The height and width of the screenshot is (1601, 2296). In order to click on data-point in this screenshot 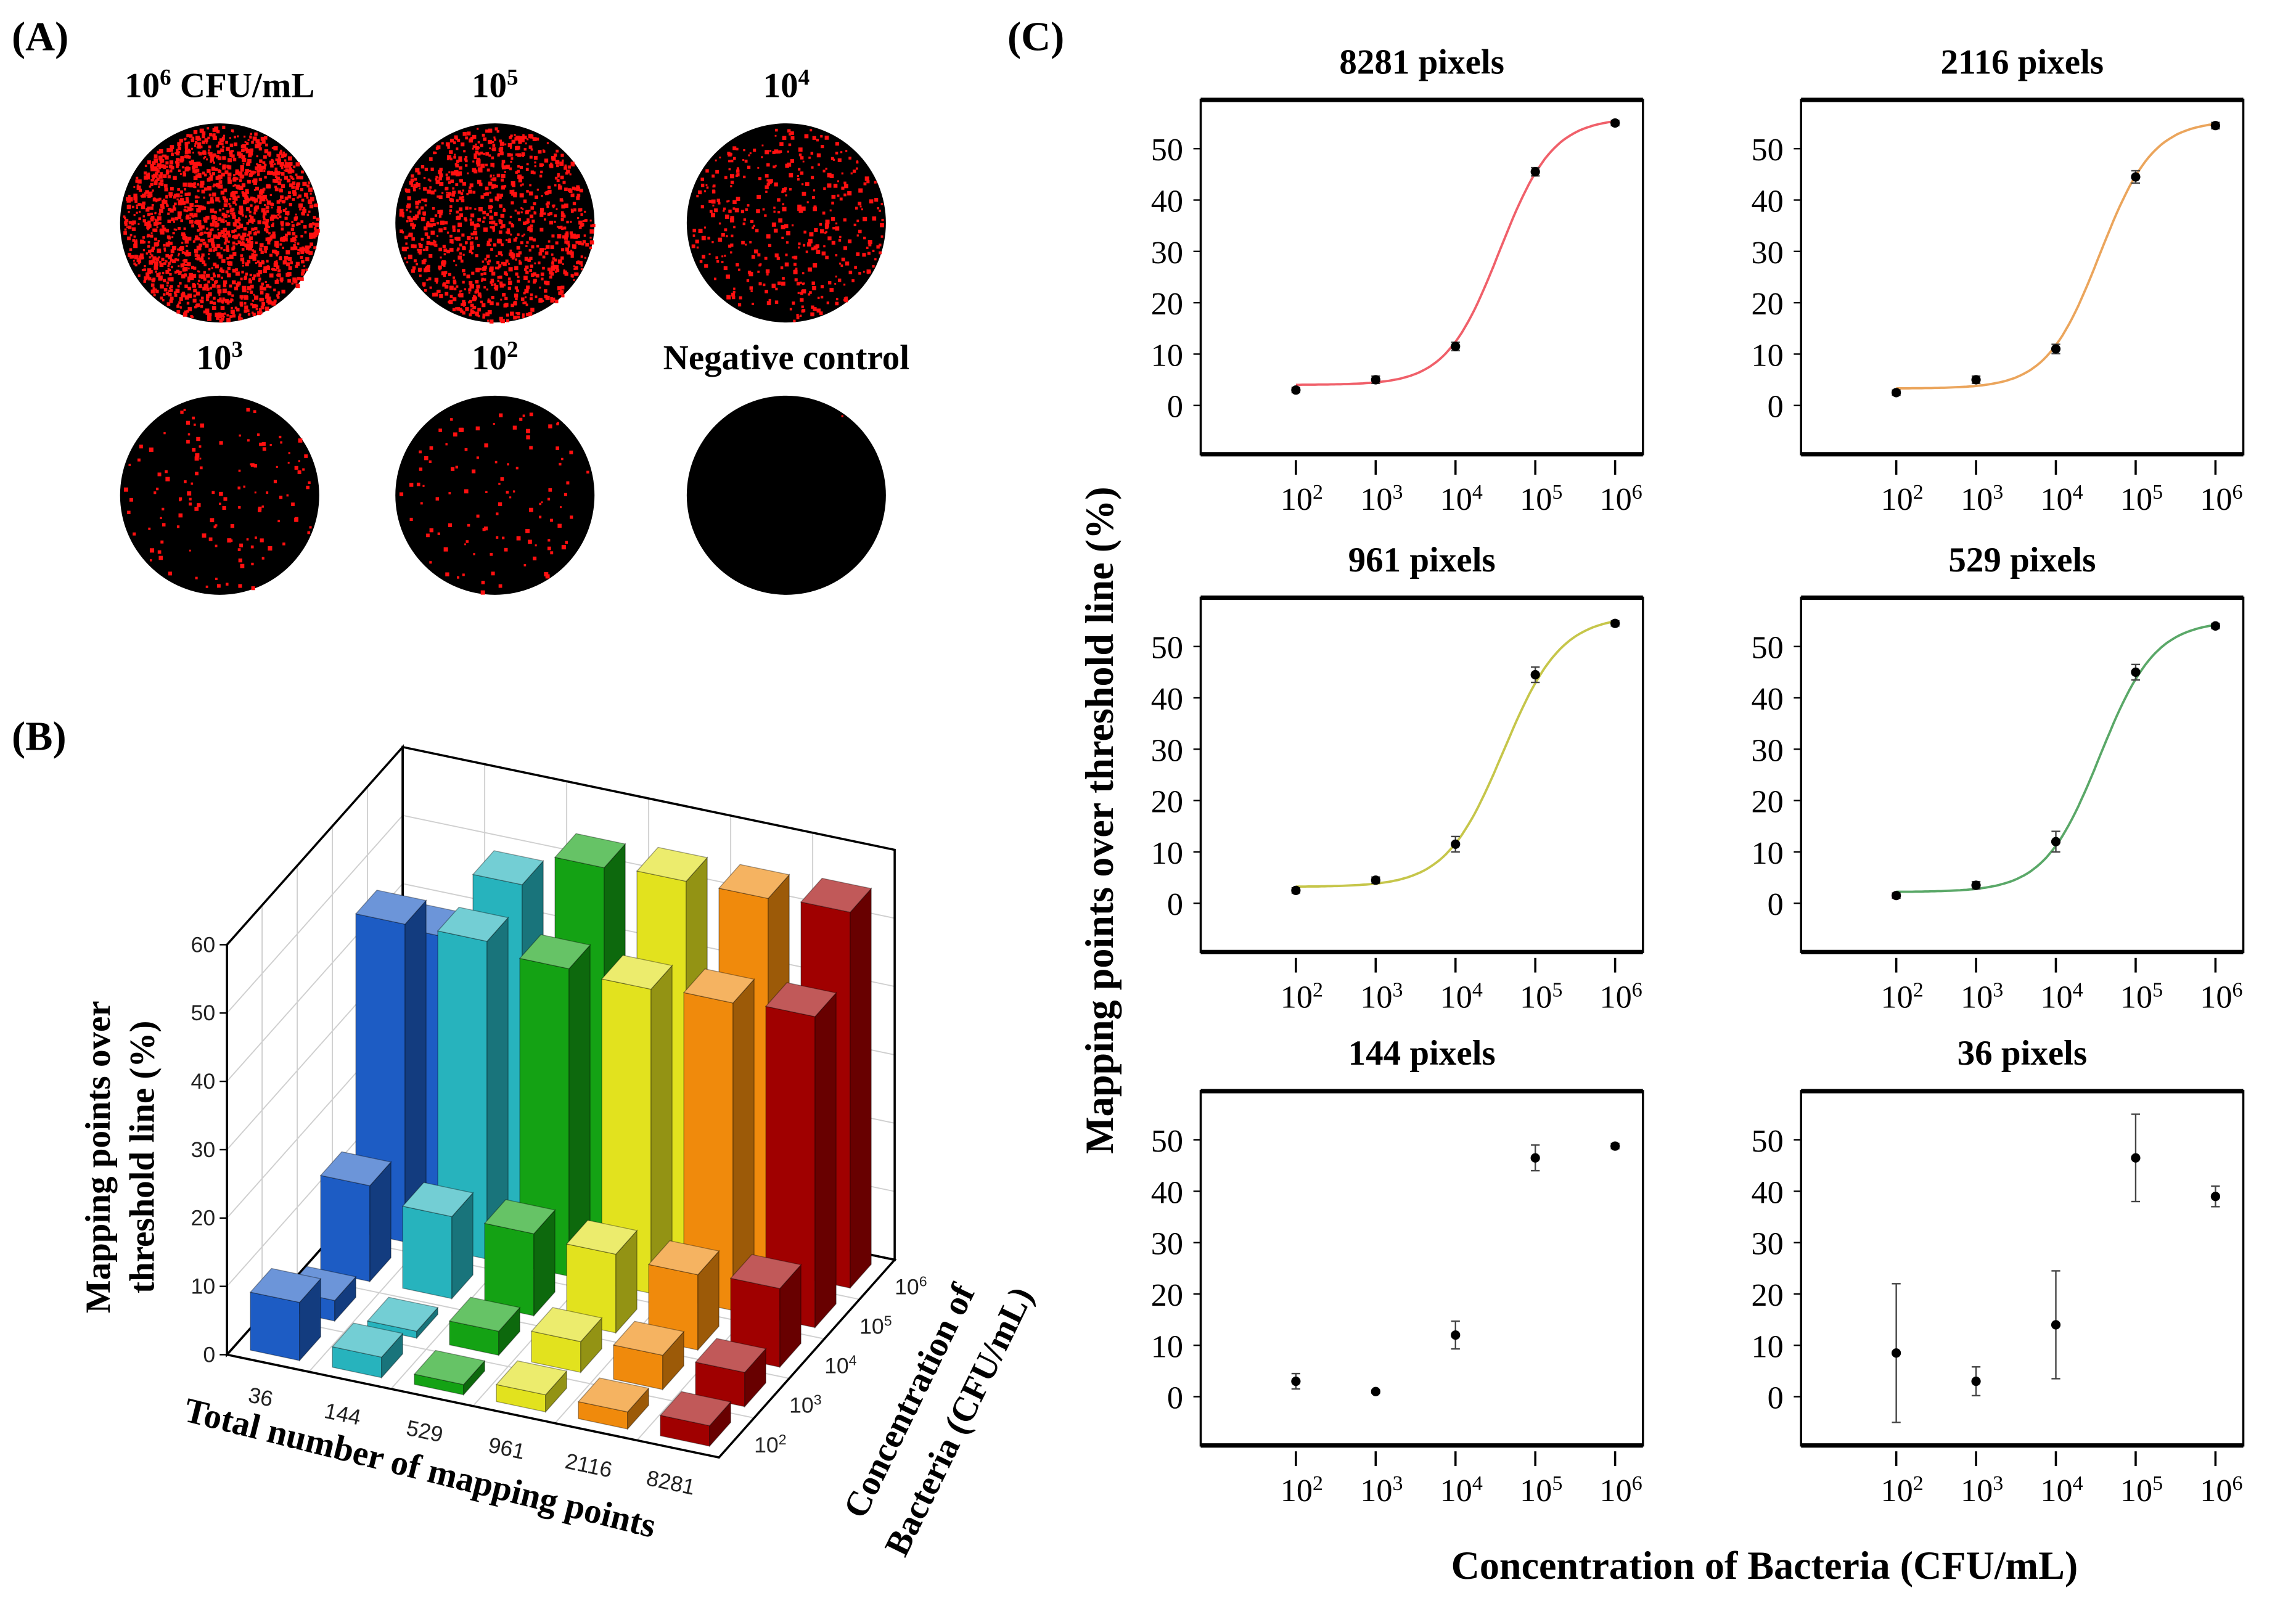, I will do `click(2136, 672)`.